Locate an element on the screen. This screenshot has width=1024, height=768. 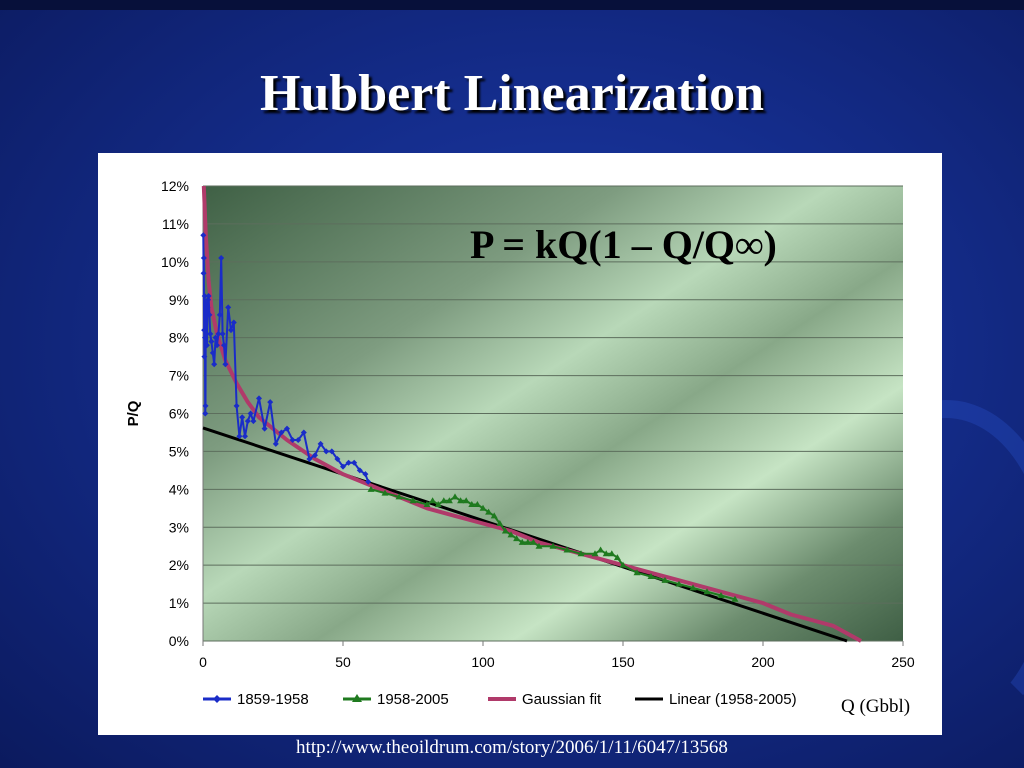
series-1859-1958 is located at coordinates (286, 358).